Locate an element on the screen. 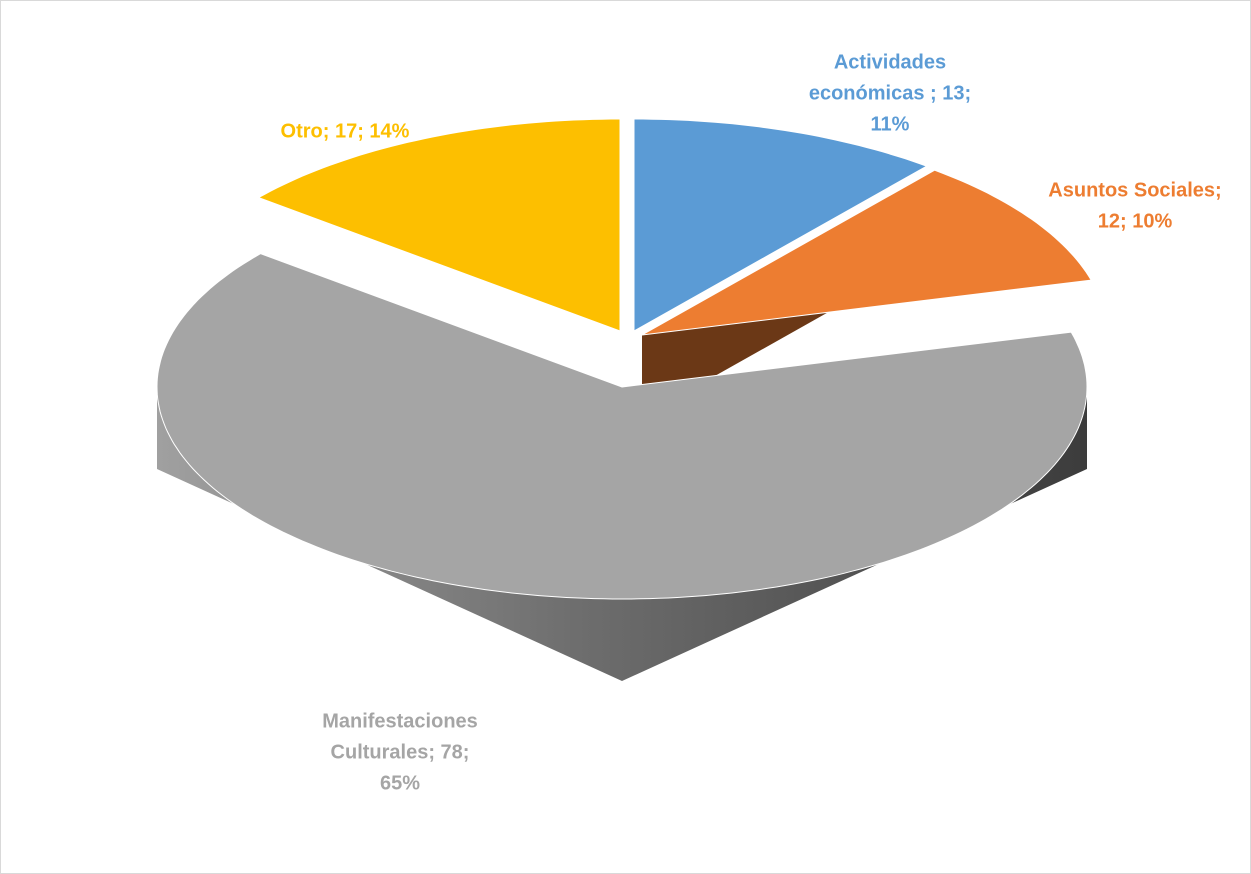 This screenshot has height=874, width=1251. data-label: Actividades is located at coordinates (890, 62).